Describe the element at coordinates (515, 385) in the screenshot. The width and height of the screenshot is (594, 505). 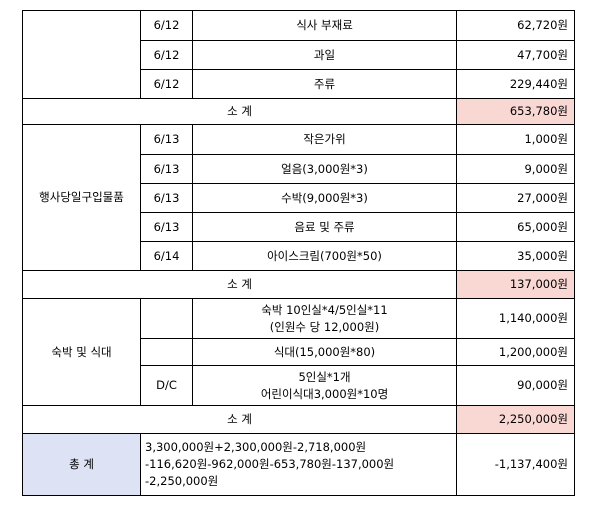
I see `amount-cell: 90,000원` at that location.